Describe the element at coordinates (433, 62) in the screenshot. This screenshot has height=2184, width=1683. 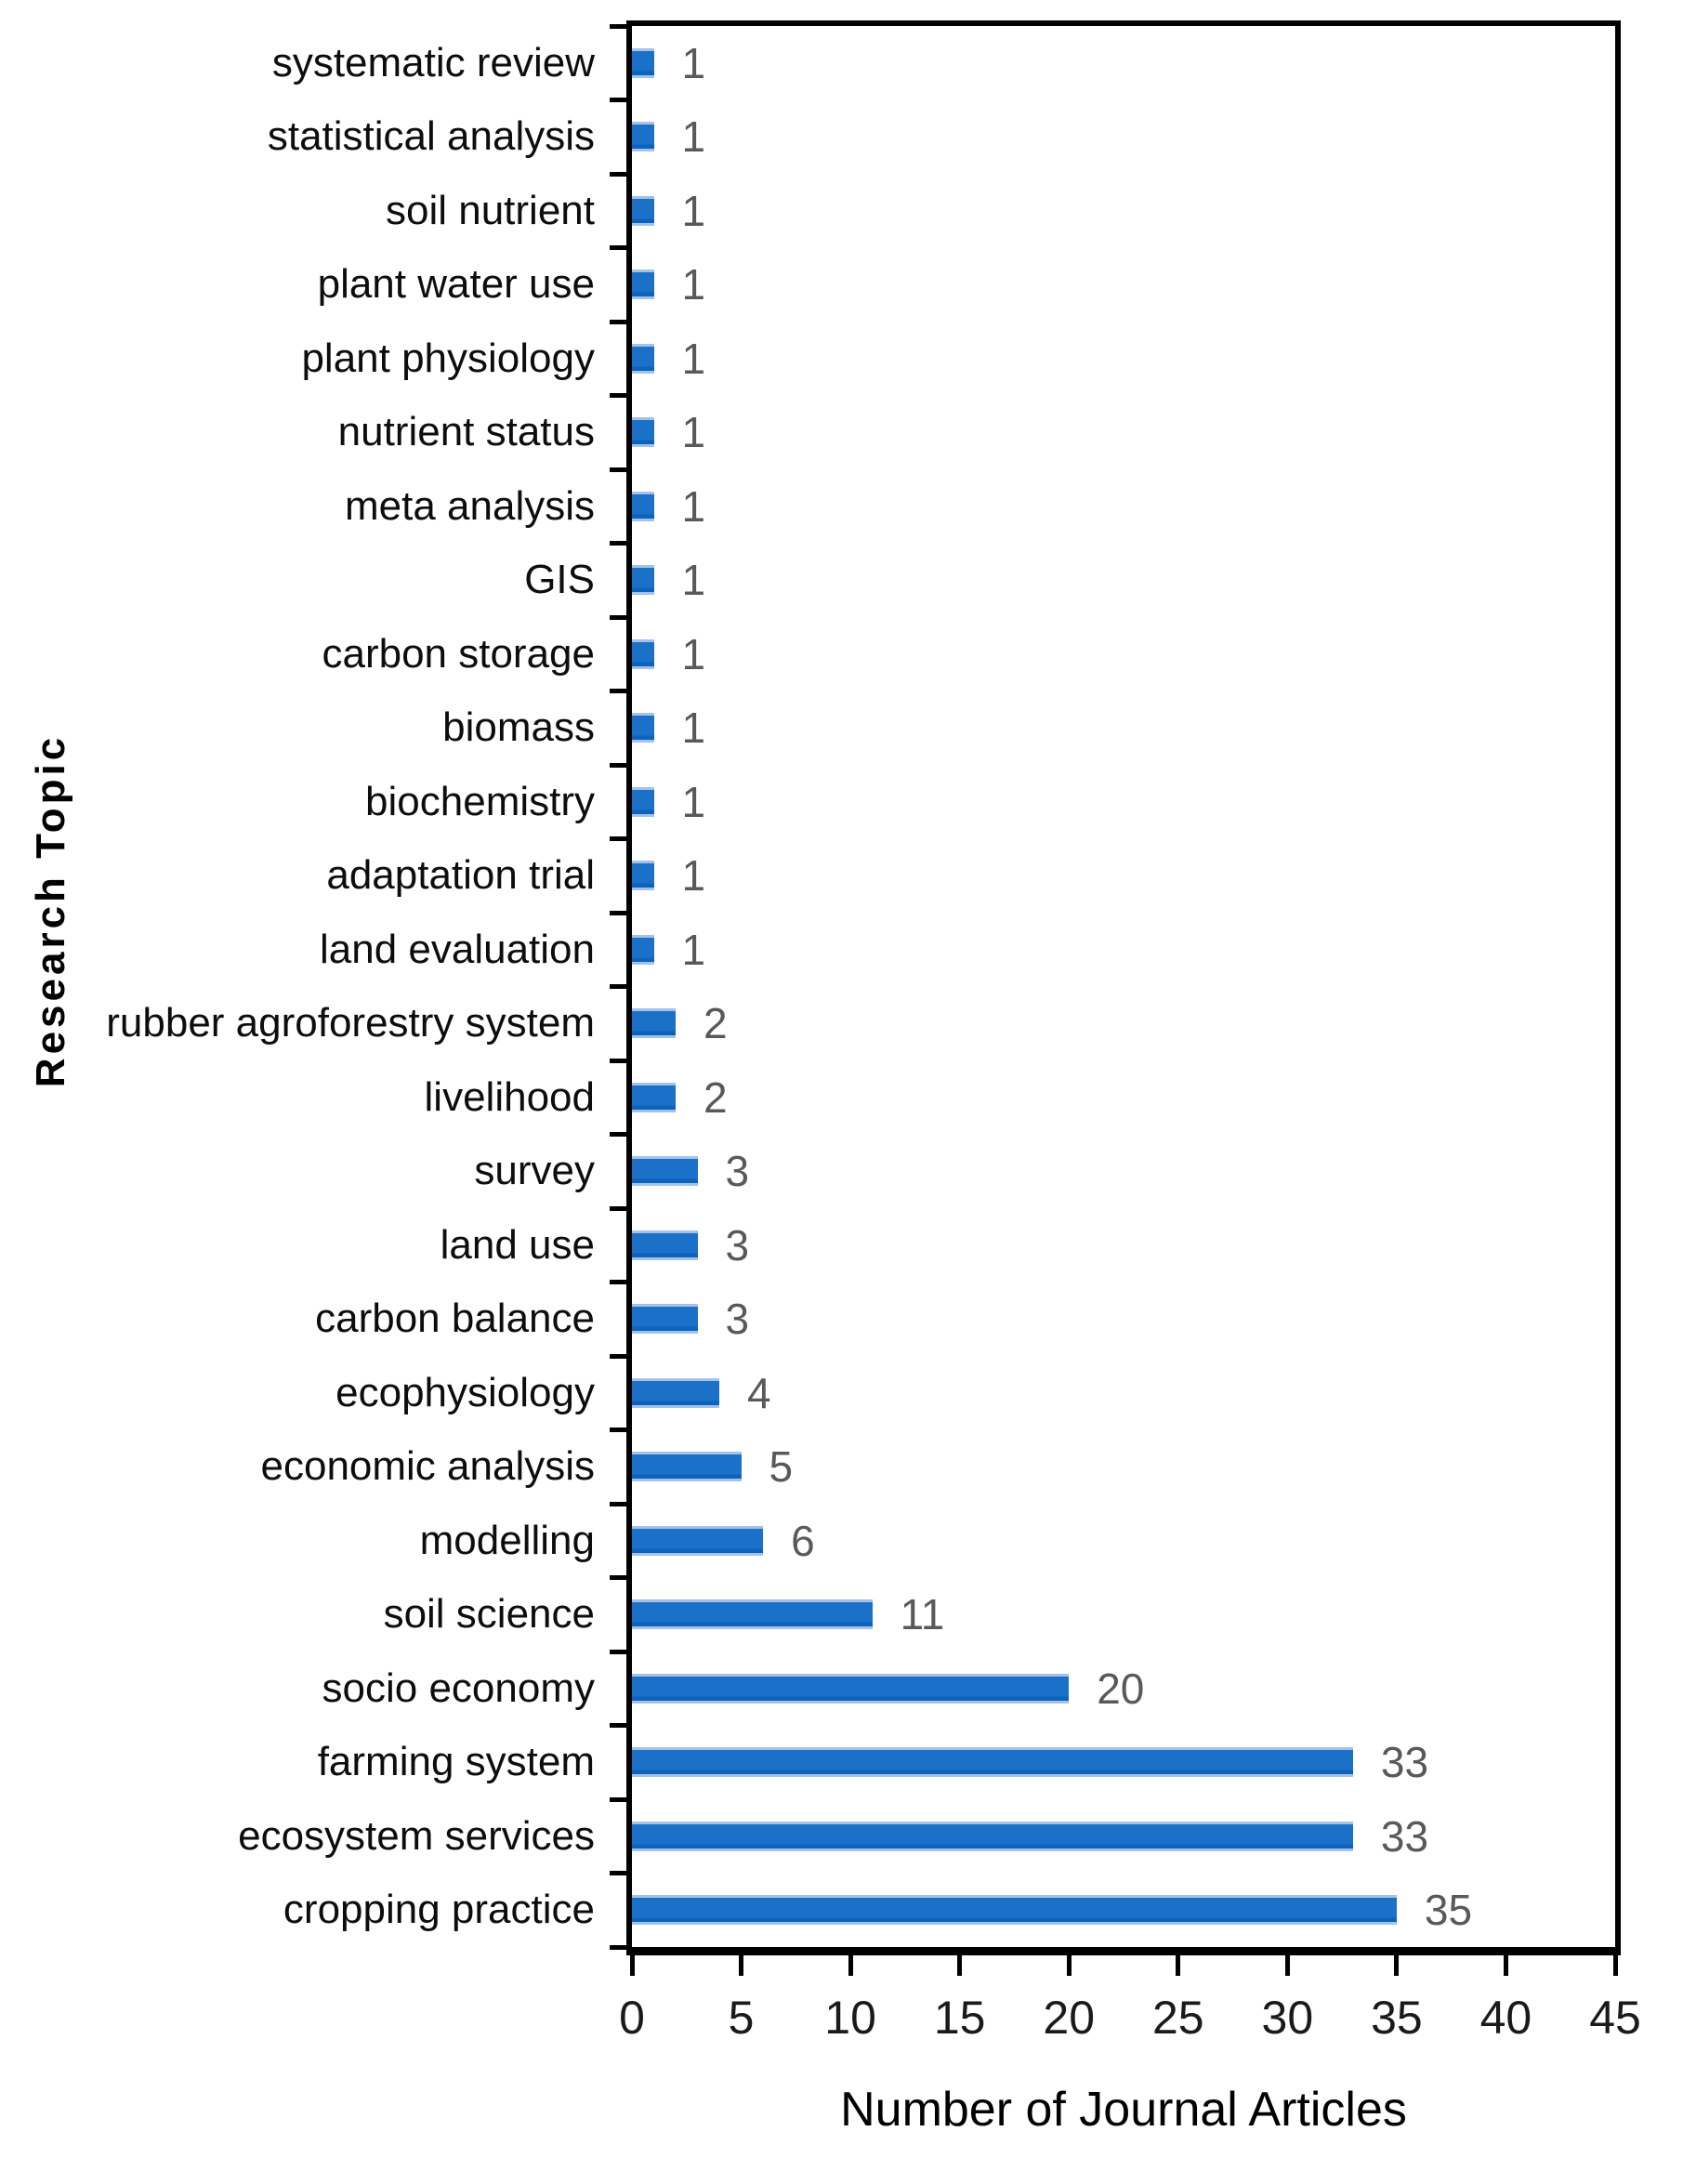
I see `category-label: systematic review` at that location.